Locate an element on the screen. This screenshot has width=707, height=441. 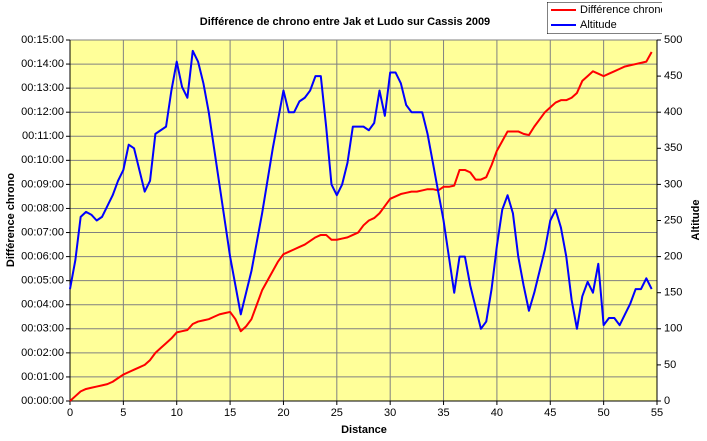
y2-tick-label: 50 is located at coordinates (670, 365).